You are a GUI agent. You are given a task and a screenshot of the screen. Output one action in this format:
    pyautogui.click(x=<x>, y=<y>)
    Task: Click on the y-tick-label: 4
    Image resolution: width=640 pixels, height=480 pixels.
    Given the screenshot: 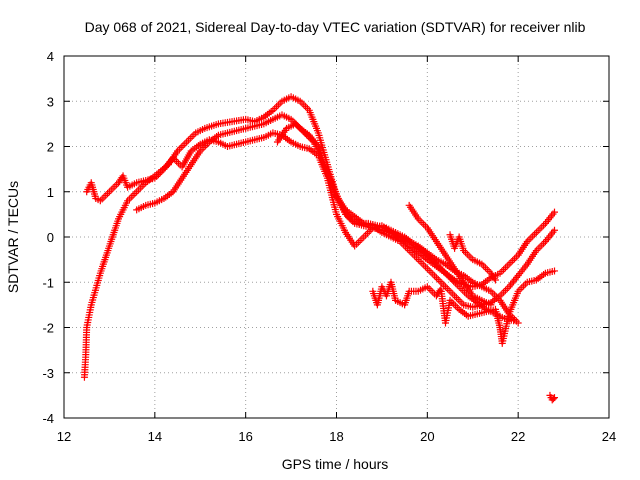 What is the action you would take?
    pyautogui.click(x=50, y=56)
    